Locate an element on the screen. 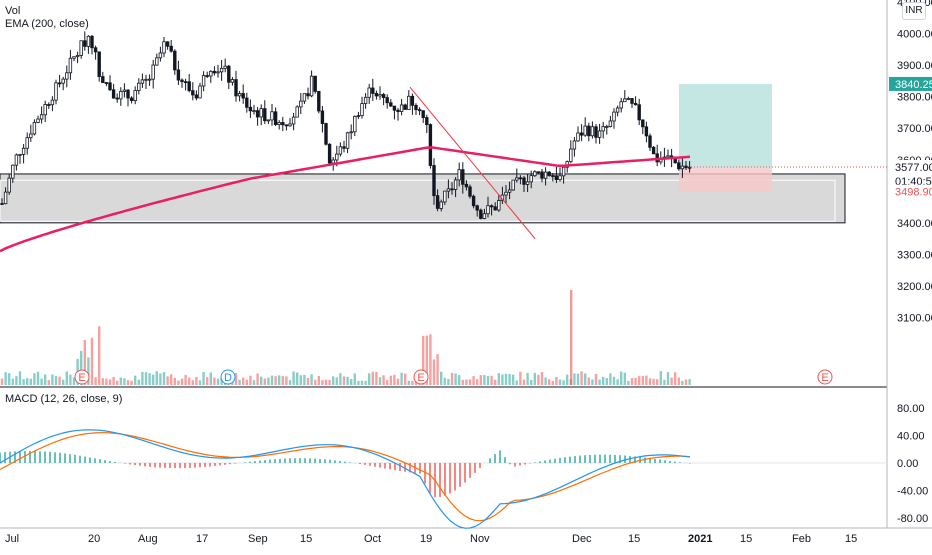 The width and height of the screenshot is (932, 555). time-tick-label: 15 is located at coordinates (634, 539).